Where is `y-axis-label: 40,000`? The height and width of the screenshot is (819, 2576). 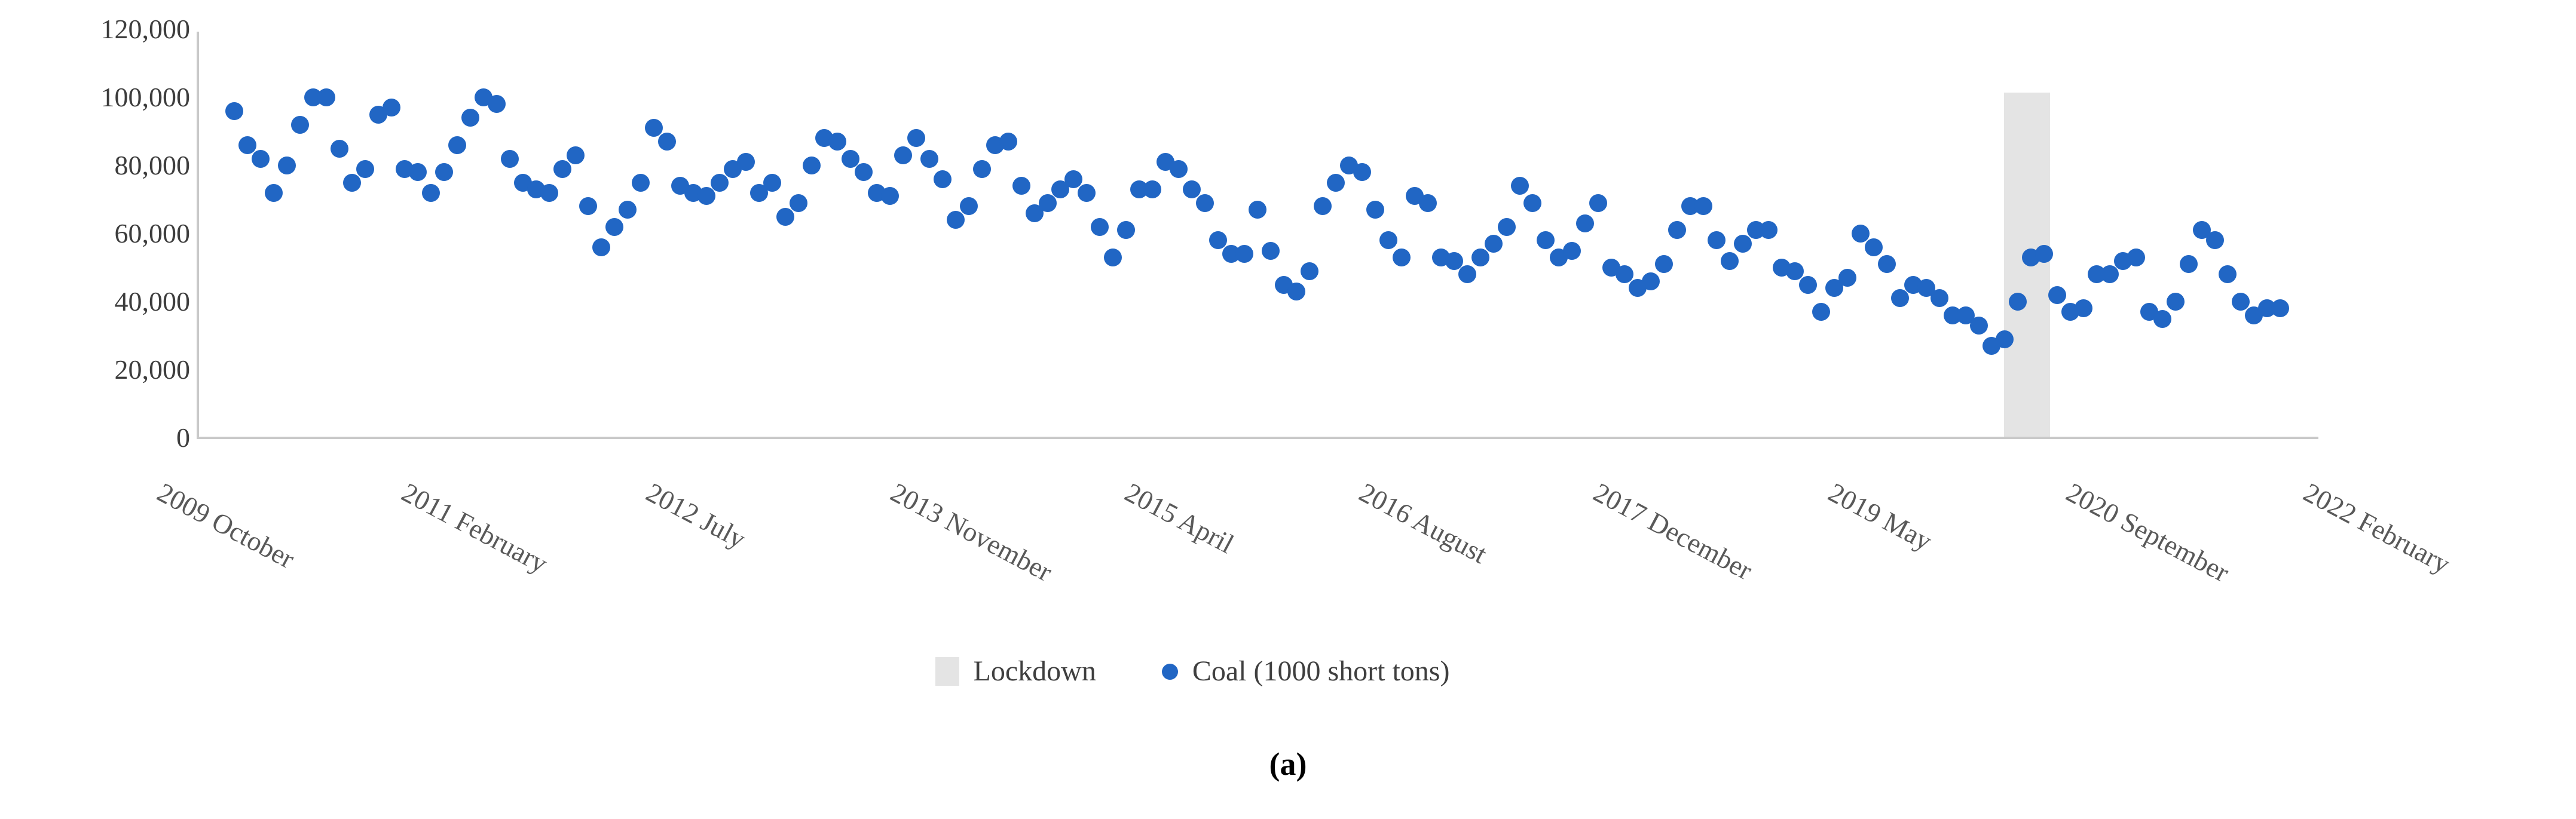
y-axis-label: 40,000 is located at coordinates (152, 301).